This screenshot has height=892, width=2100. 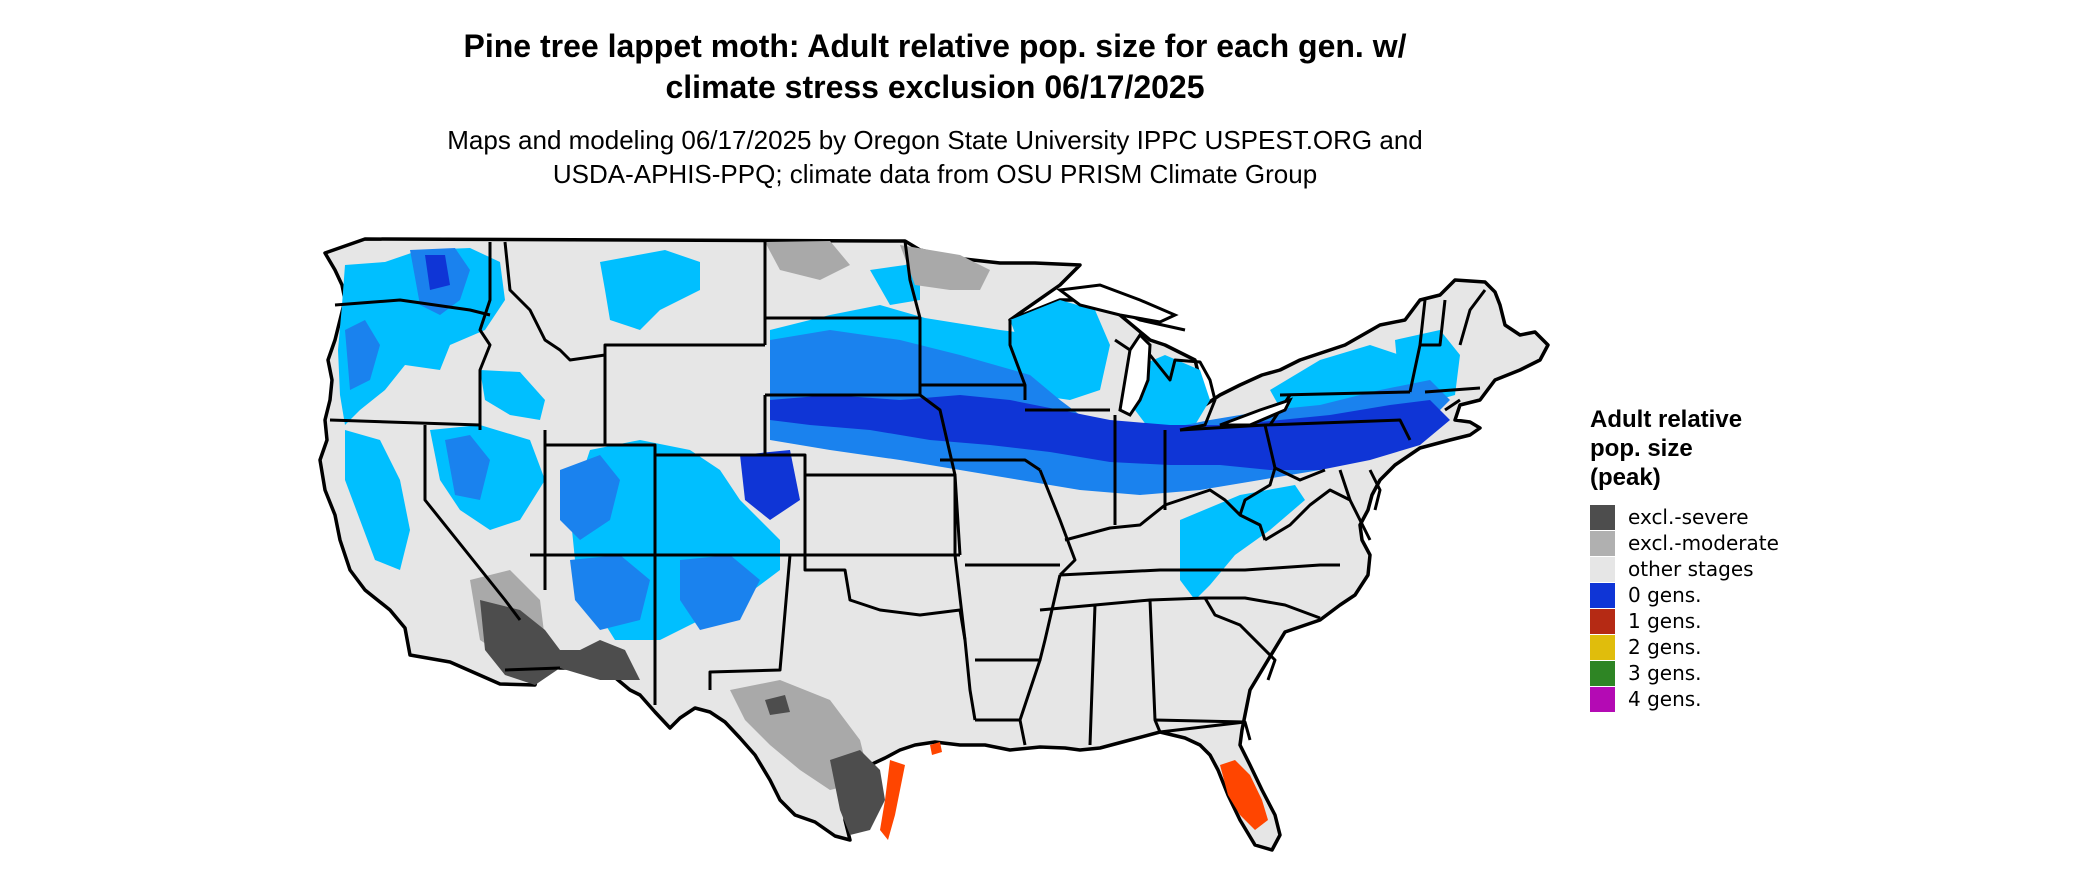 I want to click on lake-michigan, so click(x=1135, y=374).